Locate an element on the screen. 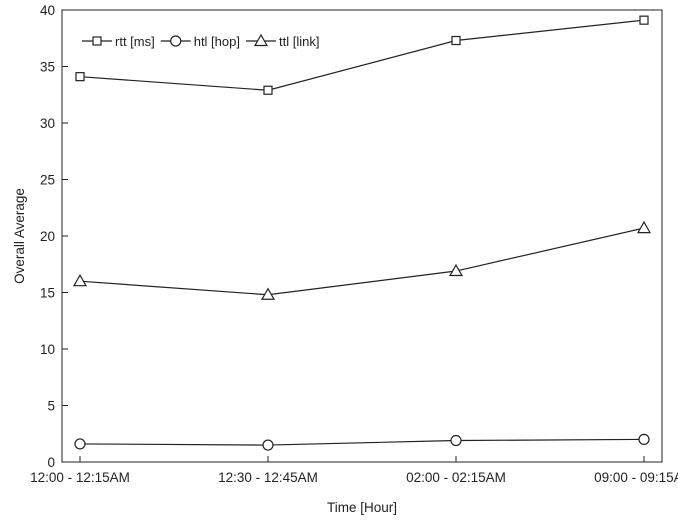 The width and height of the screenshot is (678, 521). series-triangle is located at coordinates (362, 260).